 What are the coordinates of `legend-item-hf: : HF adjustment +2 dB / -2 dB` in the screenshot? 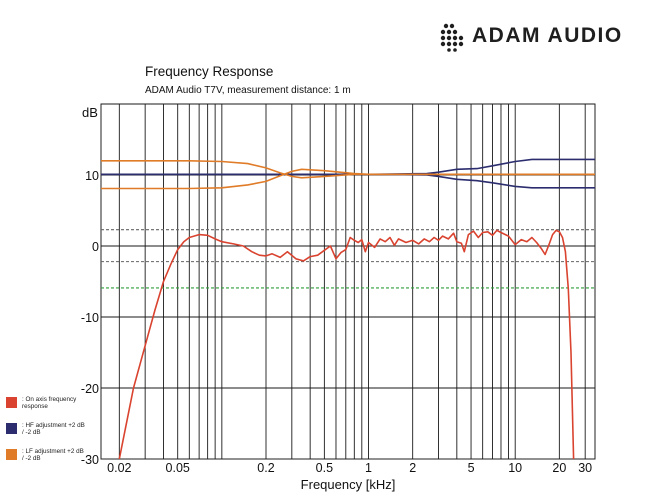 It's located at (46, 435).